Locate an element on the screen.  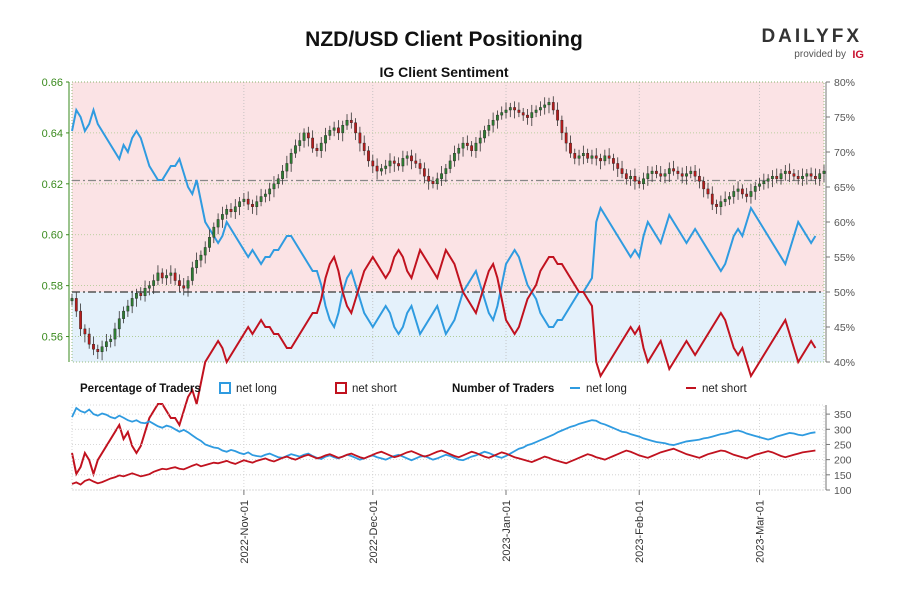
date-tick-label: 2023-Jan-01 is located at coordinates (507, 531).